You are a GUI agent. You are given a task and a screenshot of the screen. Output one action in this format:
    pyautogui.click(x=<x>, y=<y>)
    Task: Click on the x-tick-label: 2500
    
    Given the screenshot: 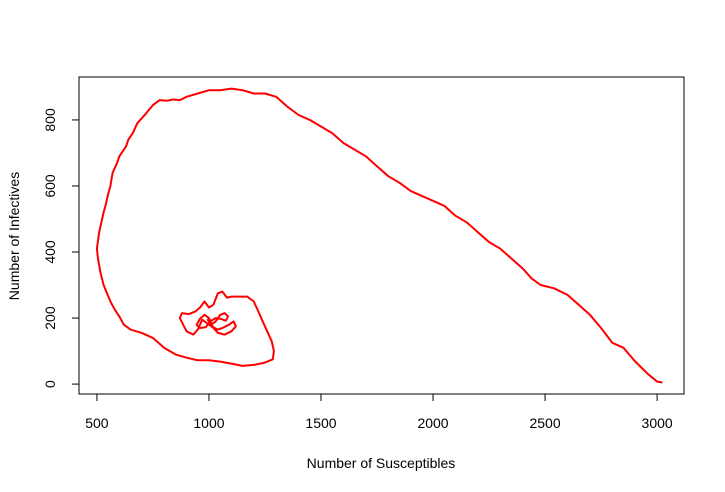 What is the action you would take?
    pyautogui.click(x=544, y=423)
    